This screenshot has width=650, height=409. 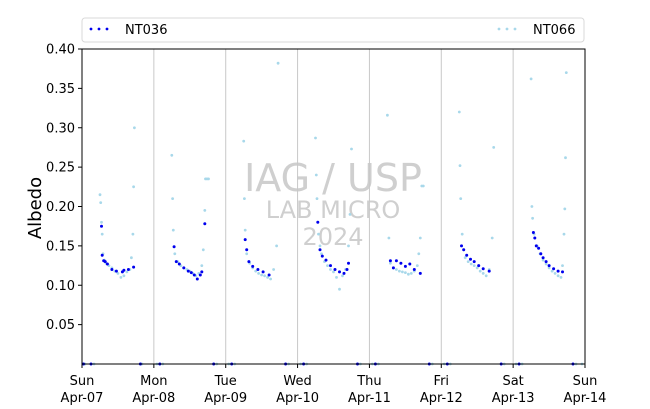 I want to click on watermark-line2: LAB MICRO, so click(x=333, y=210).